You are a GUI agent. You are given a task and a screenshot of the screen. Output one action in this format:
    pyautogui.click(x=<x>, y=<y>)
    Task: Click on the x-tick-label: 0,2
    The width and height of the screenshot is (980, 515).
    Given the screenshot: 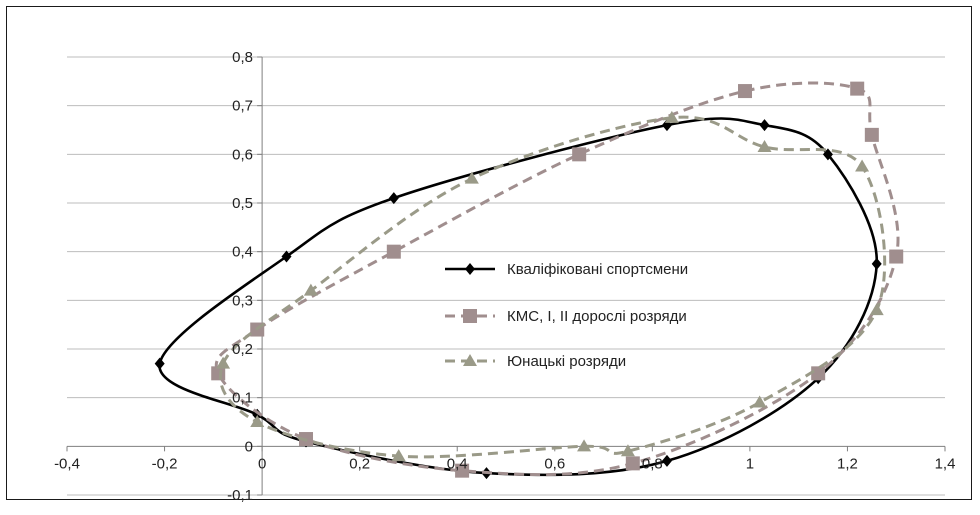 What is the action you would take?
    pyautogui.click(x=359, y=463)
    